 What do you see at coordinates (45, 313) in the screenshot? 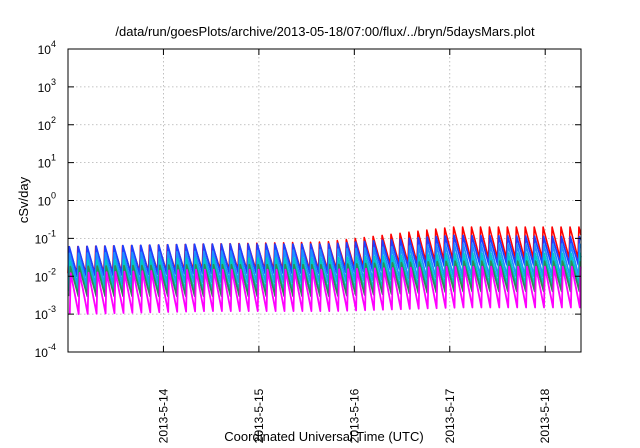
I see `y-tick-label: 10⁻³` at bounding box center [45, 313].